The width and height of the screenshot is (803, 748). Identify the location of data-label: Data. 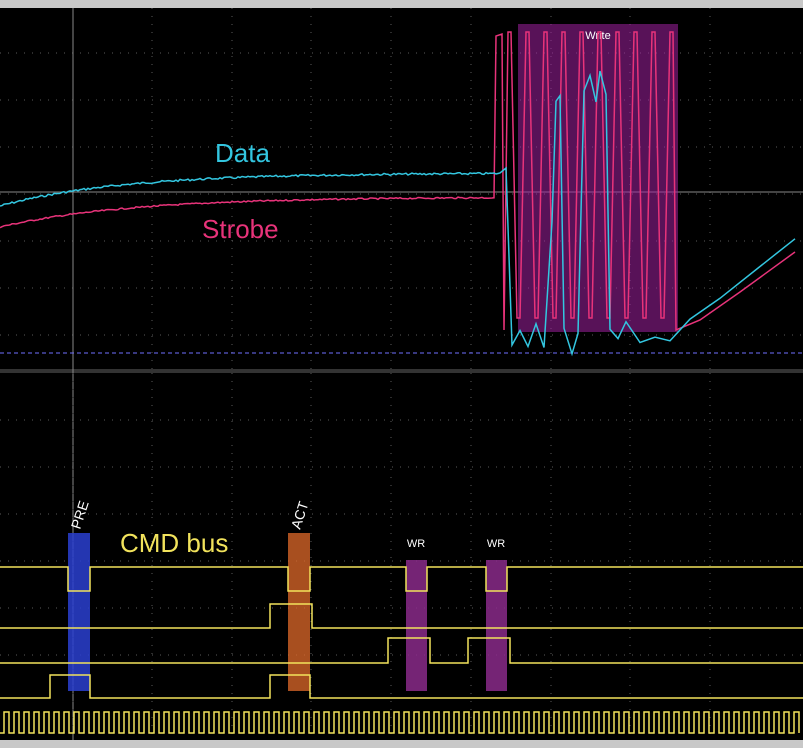
(242, 153).